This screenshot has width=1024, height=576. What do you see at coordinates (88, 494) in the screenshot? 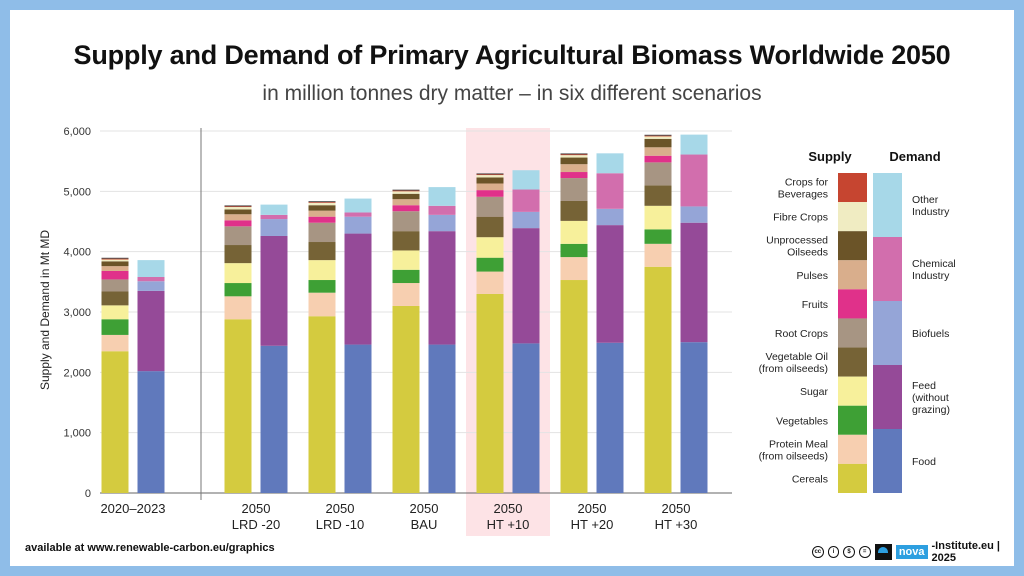
I see `y-tick-label: 0` at bounding box center [88, 494].